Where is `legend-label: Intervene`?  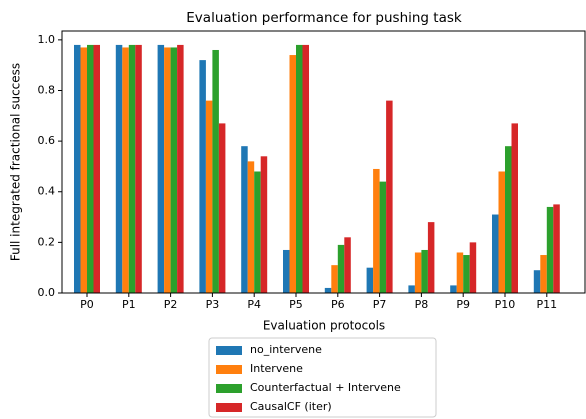
legend-label: Intervene is located at coordinates (276, 368).